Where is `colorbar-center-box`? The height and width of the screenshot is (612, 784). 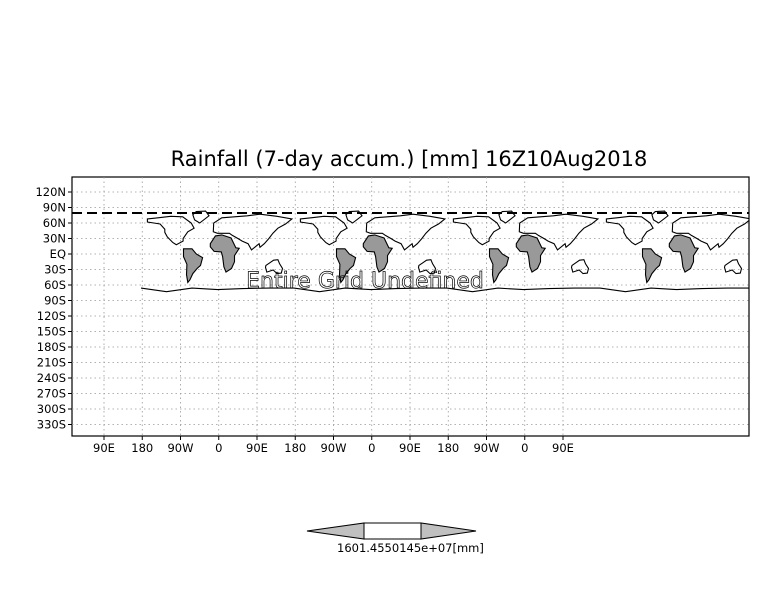
colorbar-center-box is located at coordinates (392, 531).